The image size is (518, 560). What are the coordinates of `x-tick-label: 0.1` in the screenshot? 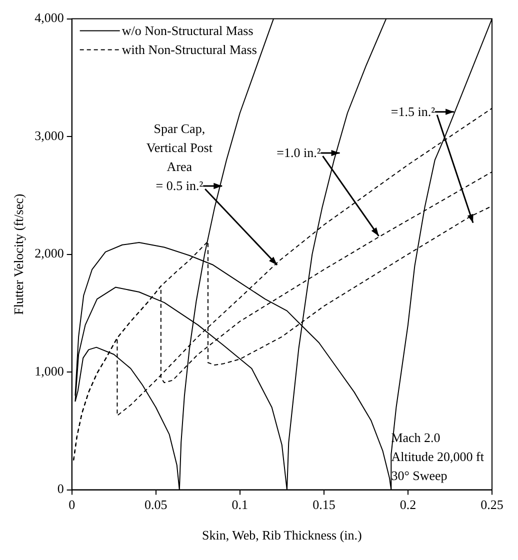 It's located at (240, 504).